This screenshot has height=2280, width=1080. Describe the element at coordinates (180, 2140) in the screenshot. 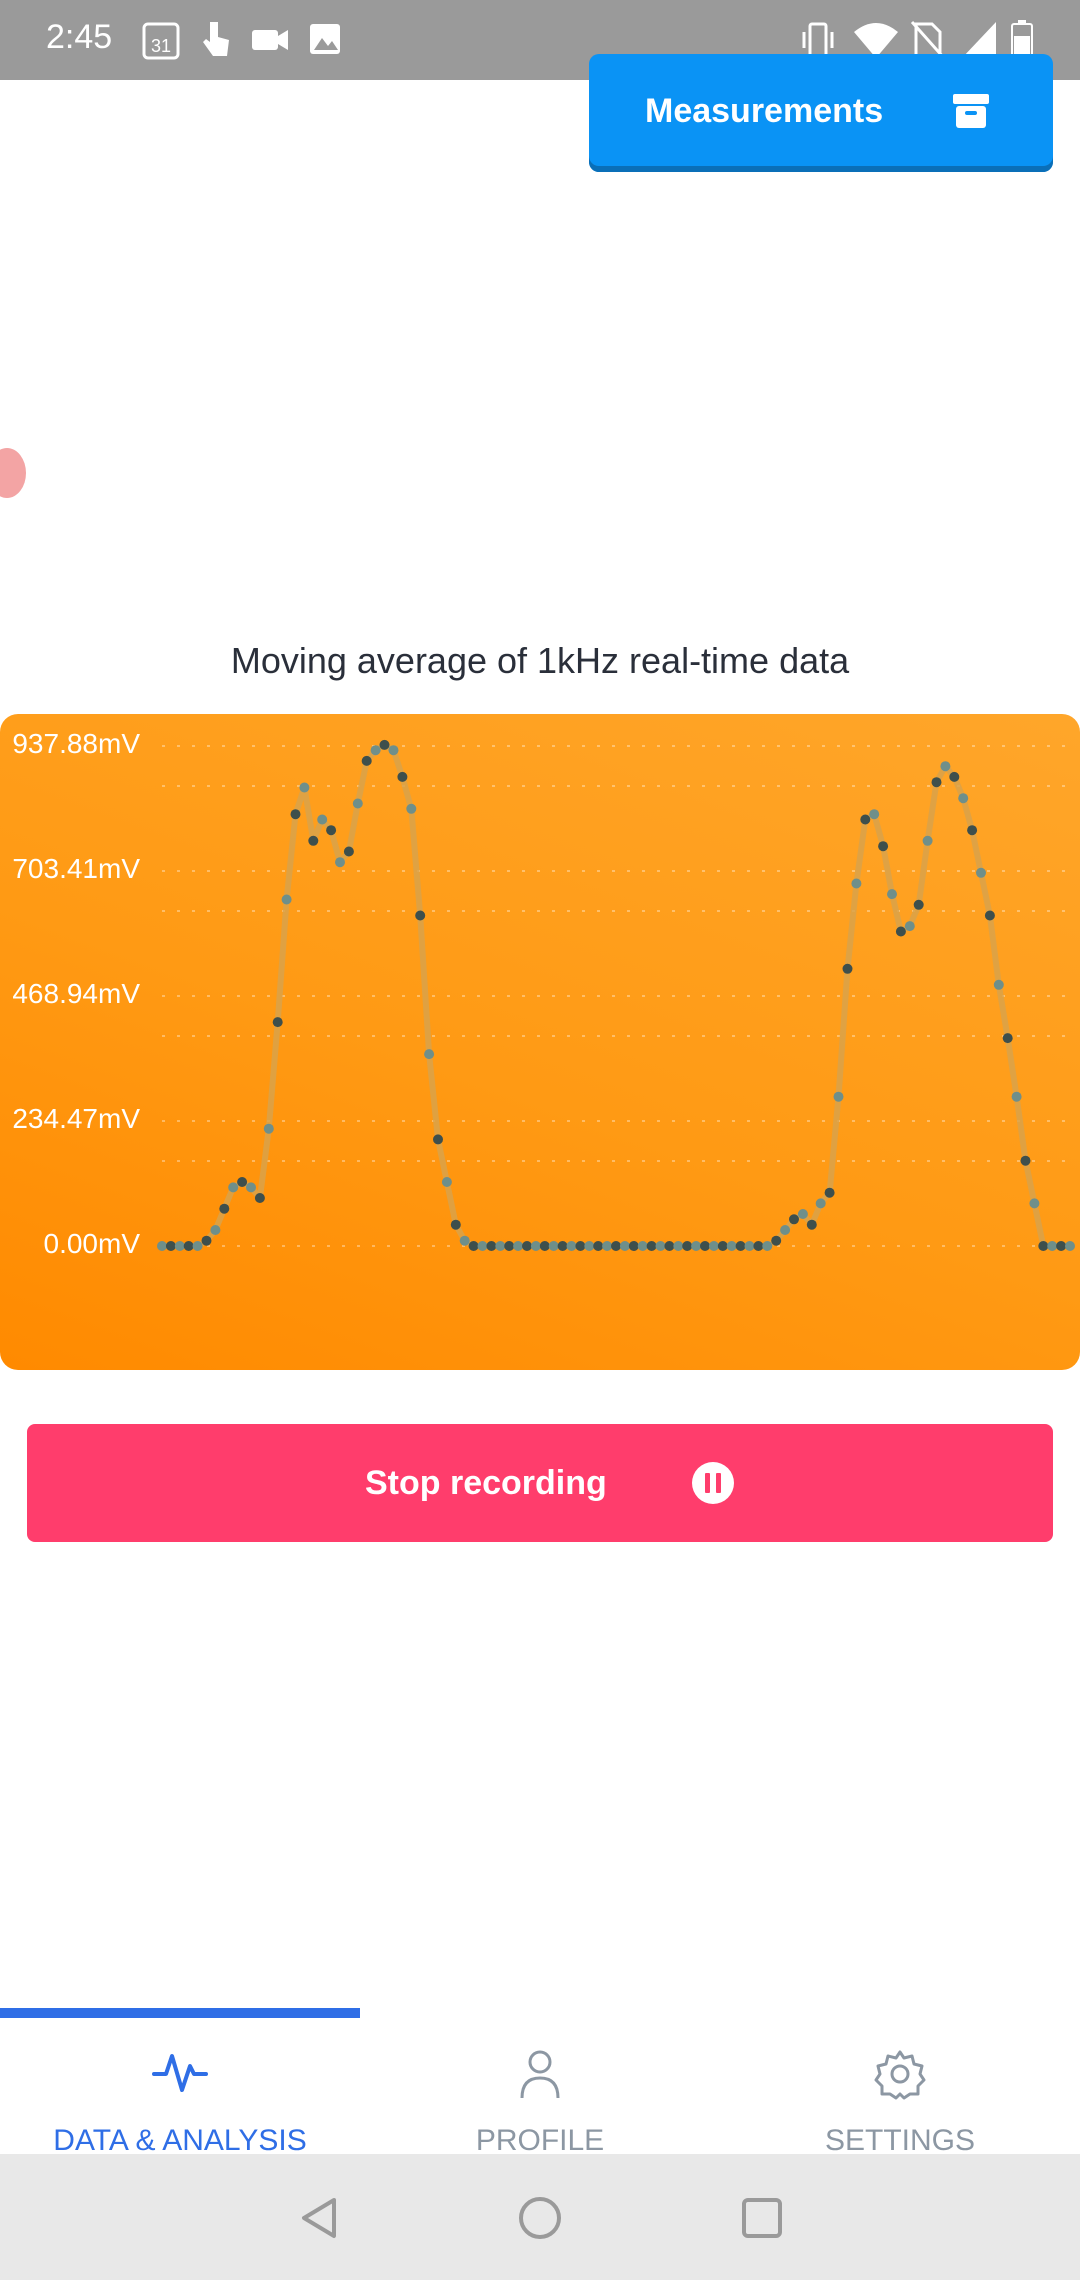

I see `tab-label: DATA & ANALYSIS` at that location.